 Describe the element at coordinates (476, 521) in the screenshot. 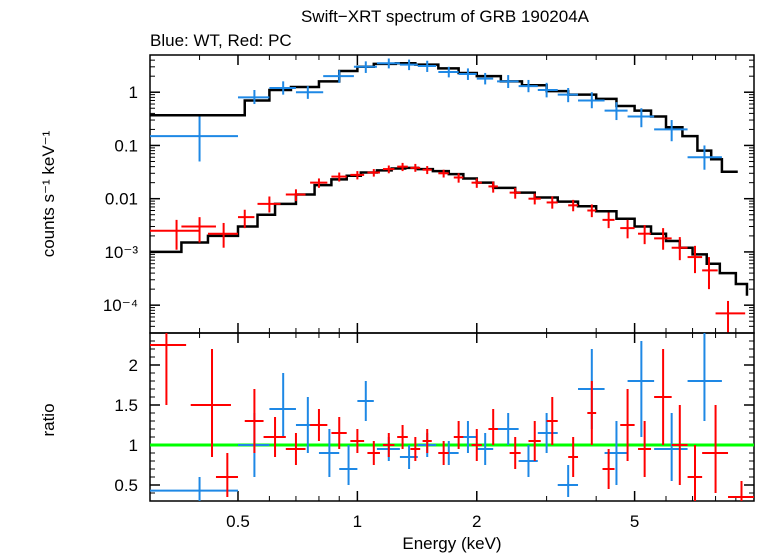

I see `x-tick-label: 2` at that location.